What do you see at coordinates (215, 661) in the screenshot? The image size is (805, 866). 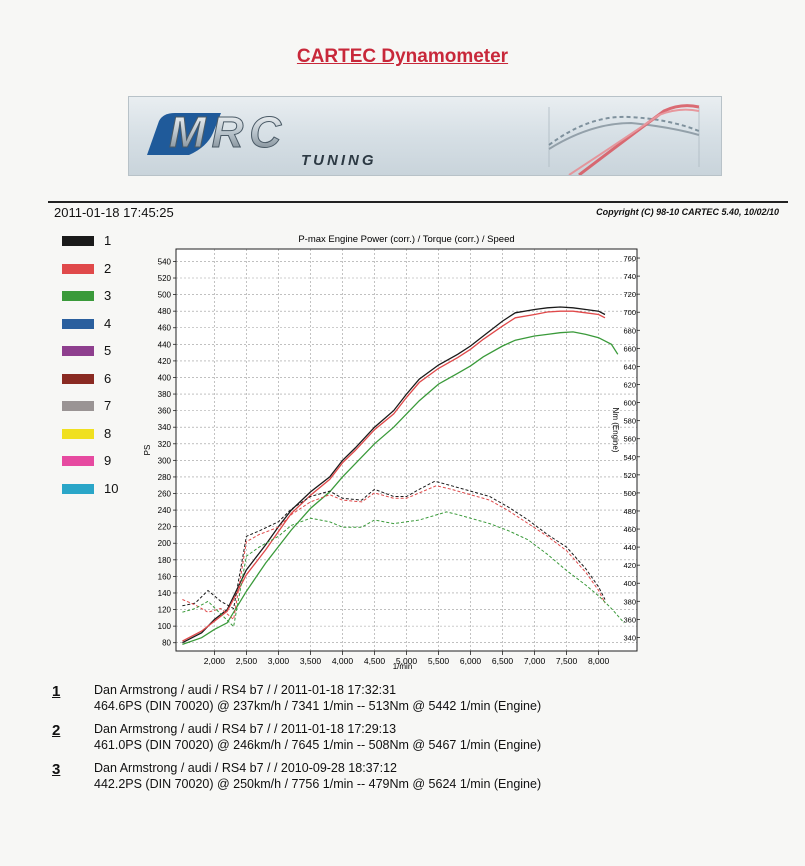 I see `x-tick-label: 2,000` at bounding box center [215, 661].